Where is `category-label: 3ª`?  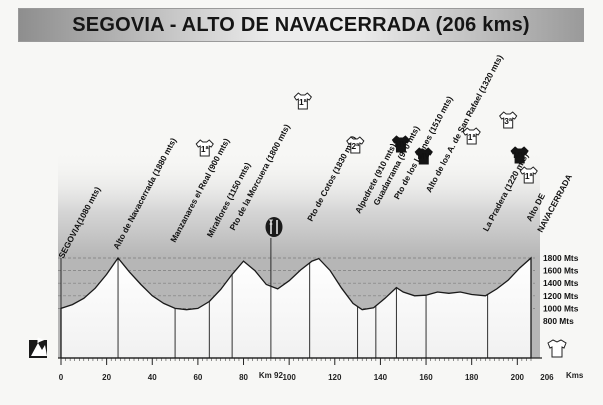
category-label: 3ª is located at coordinates (508, 121).